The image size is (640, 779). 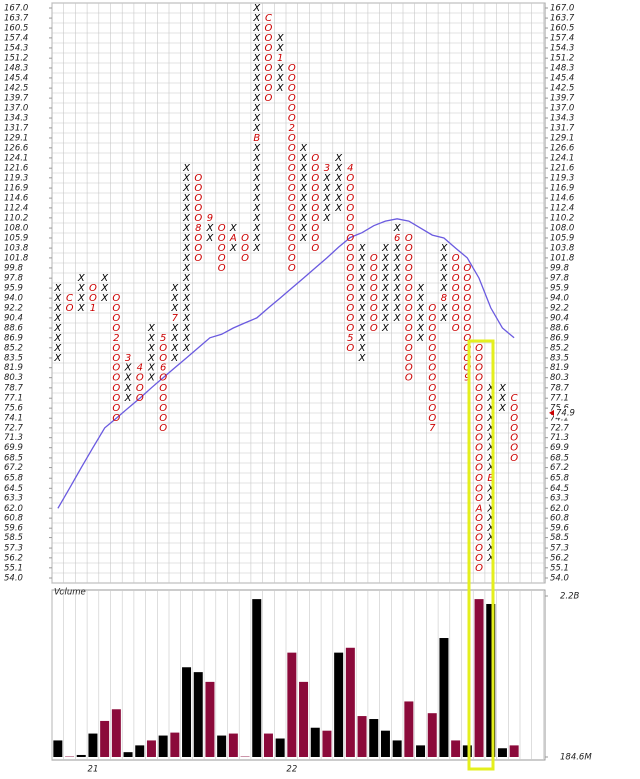 What do you see at coordinates (562, 158) in the screenshot?
I see `y-tick-label-right: 124.1` at bounding box center [562, 158].